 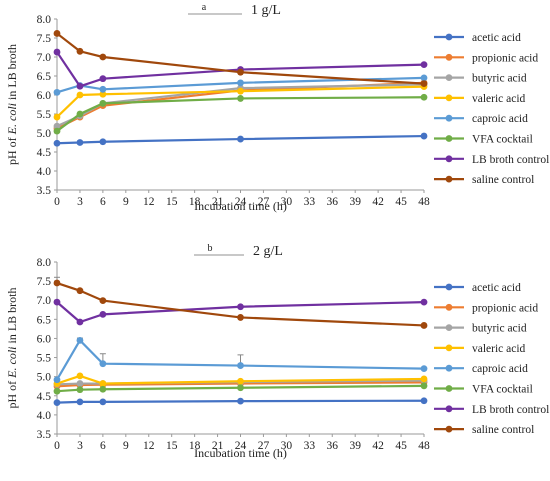 What do you see at coordinates (44, 96) in the screenshot?
I see `y-tick-label: 6.0` at bounding box center [44, 96].